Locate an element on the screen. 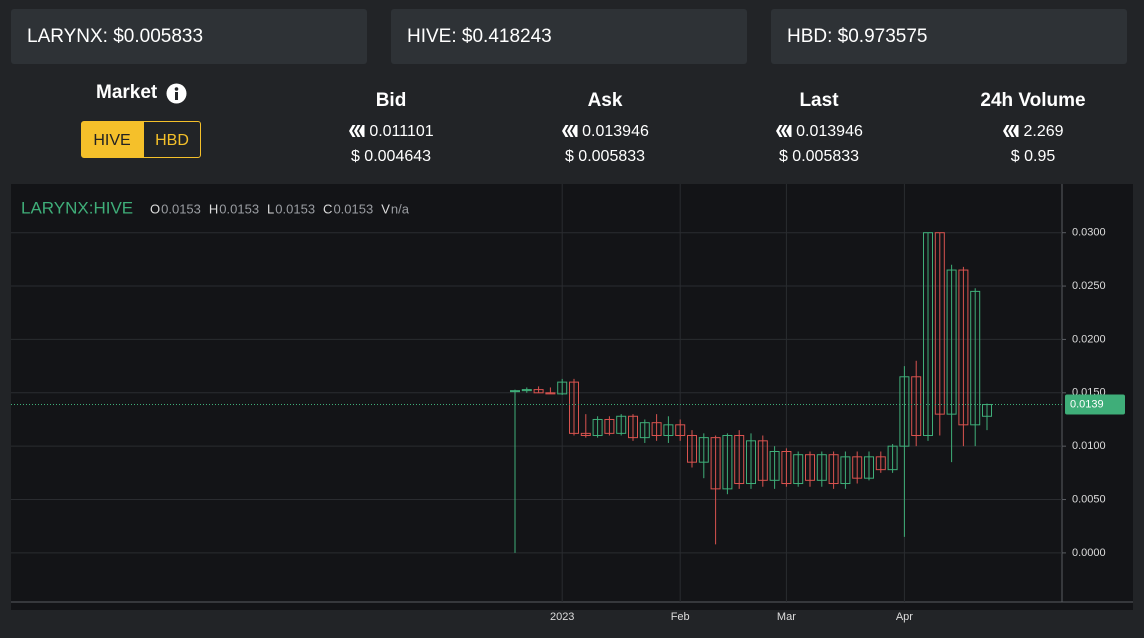  x-tick-label: Feb is located at coordinates (680, 617).